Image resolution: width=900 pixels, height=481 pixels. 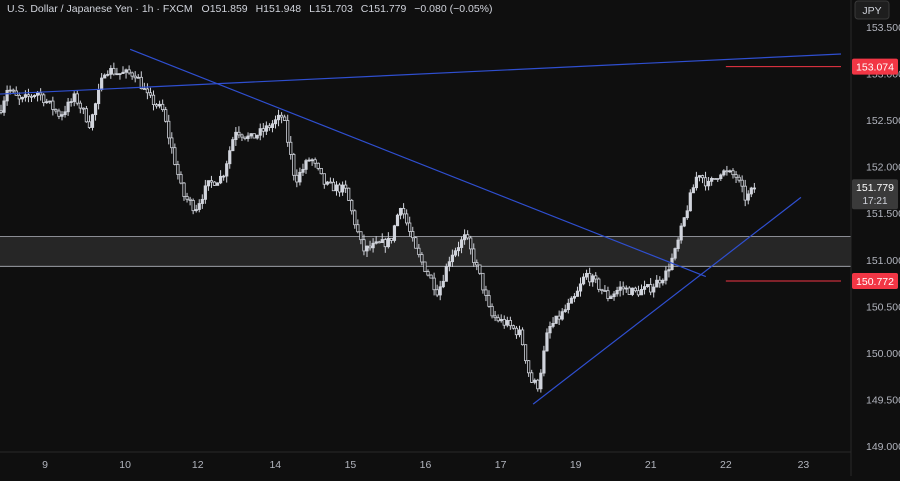 I want to click on level-badge, so click(x=875, y=66).